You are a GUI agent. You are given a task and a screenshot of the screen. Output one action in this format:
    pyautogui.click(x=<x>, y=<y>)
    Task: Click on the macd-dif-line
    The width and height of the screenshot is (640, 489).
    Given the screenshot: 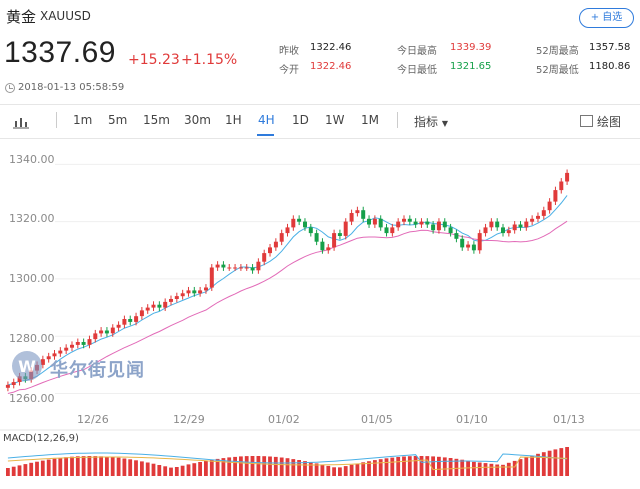 What is the action you would take?
    pyautogui.click(x=287, y=458)
    